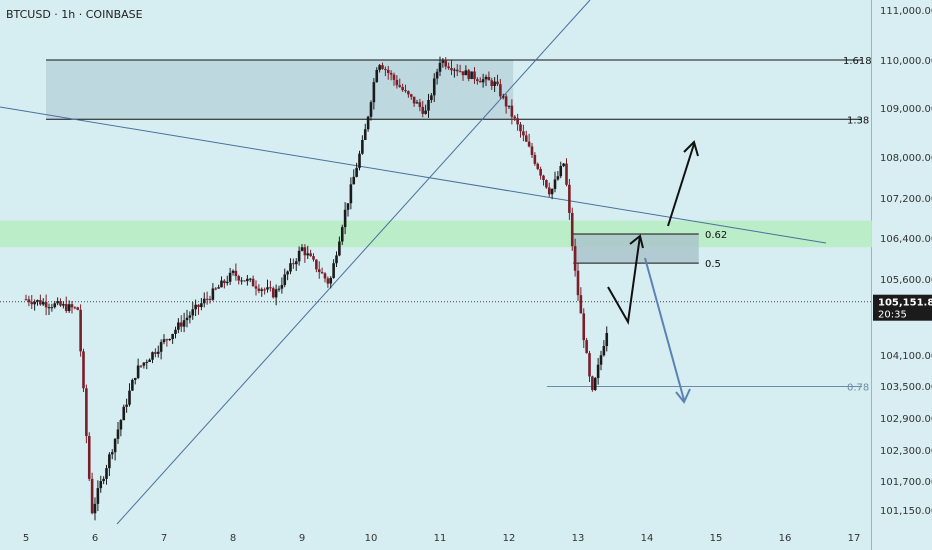 This screenshot has width=932, height=550. I want to click on fib-level-label: 0.78, so click(858, 388).